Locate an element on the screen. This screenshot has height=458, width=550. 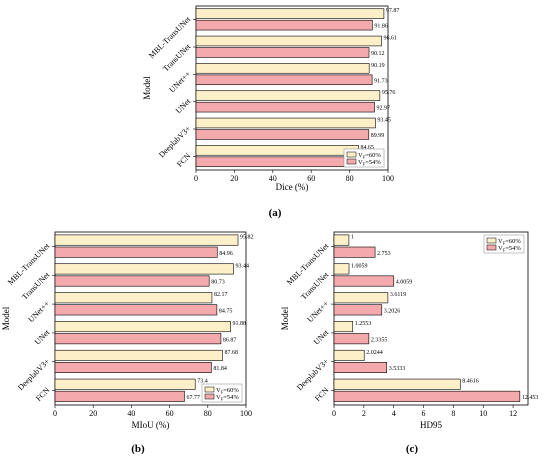
value-label-series1-2: 82.17 is located at coordinates (221, 295).